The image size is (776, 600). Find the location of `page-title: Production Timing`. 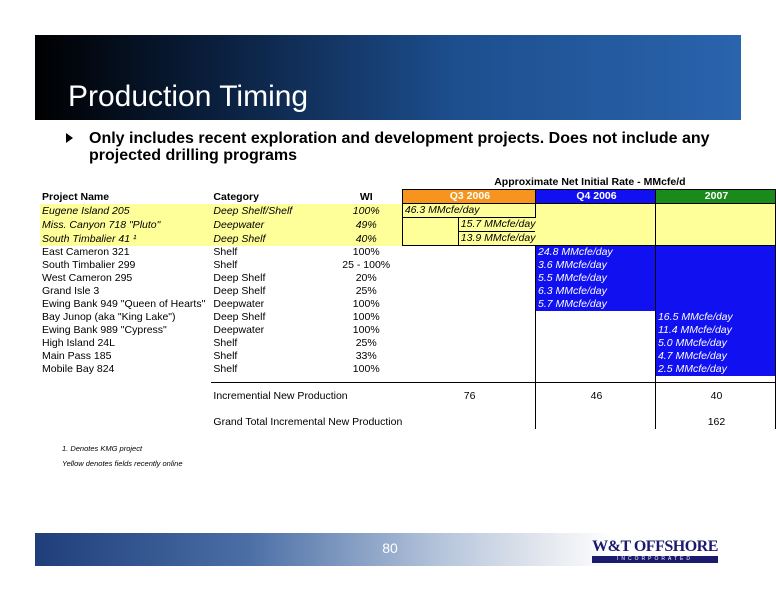

page-title: Production Timing is located at coordinates (188, 96).